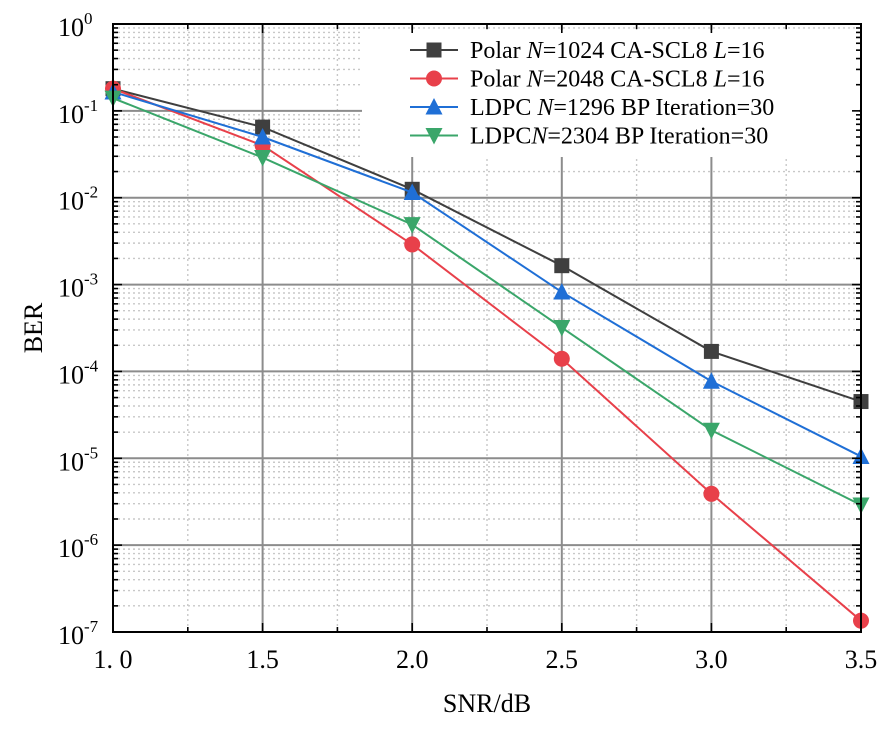 The height and width of the screenshot is (732, 889). What do you see at coordinates (622, 108) in the screenshot?
I see `legend-label: LDPC N=1296 BP Iteration=30` at bounding box center [622, 108].